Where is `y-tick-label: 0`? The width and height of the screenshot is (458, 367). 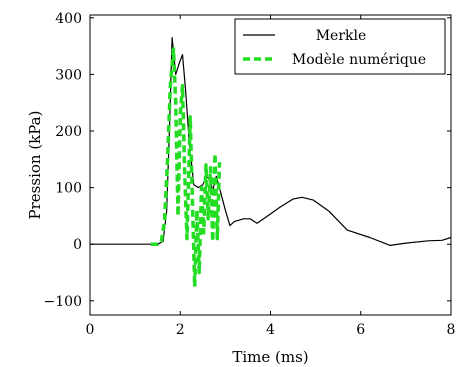
y-tick-label: 0 is located at coordinates (77, 245).